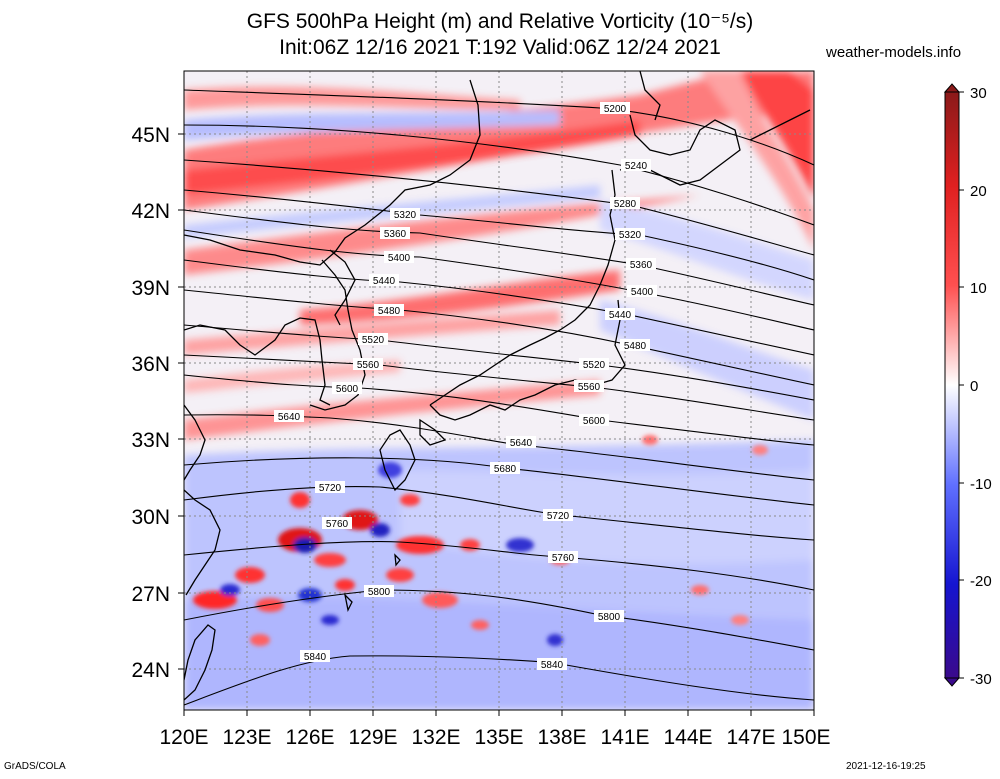 The height and width of the screenshot is (779, 1000). I want to click on y-tick-label: 42N, so click(150, 211).